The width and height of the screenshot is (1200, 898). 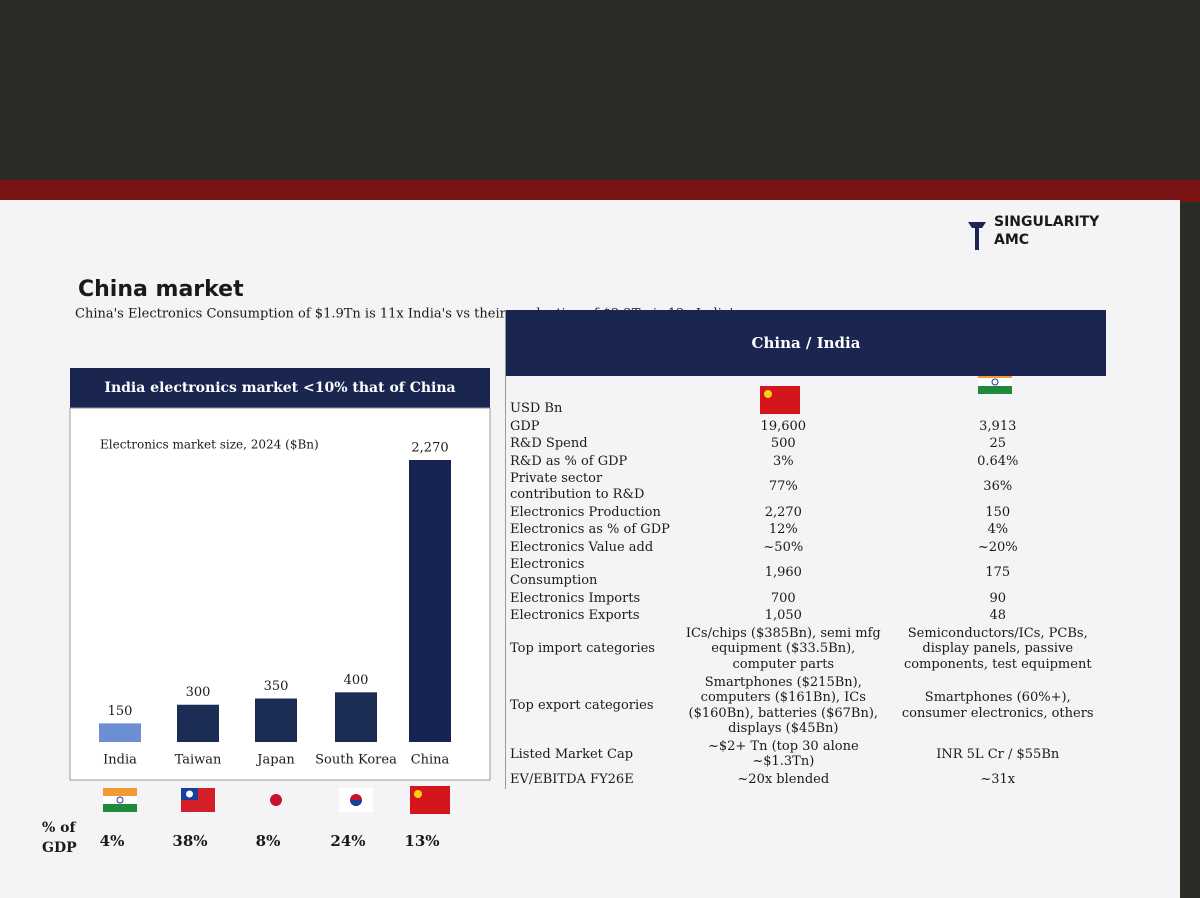 I want to click on table-cell: Private sector contribution to R&D, so click(x=577, y=486).